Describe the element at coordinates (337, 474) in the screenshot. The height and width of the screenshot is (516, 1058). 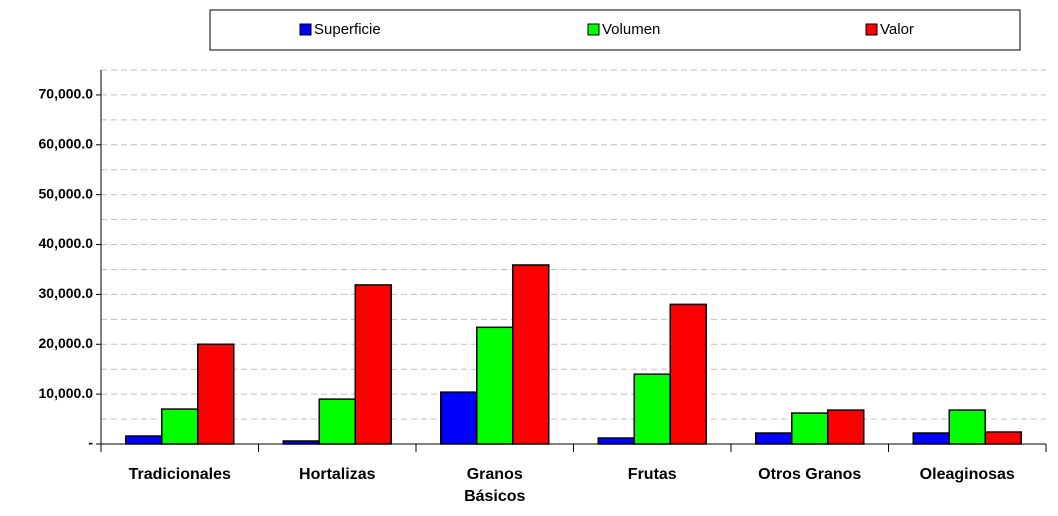
I see `x-tick-label: Hortalizas` at that location.